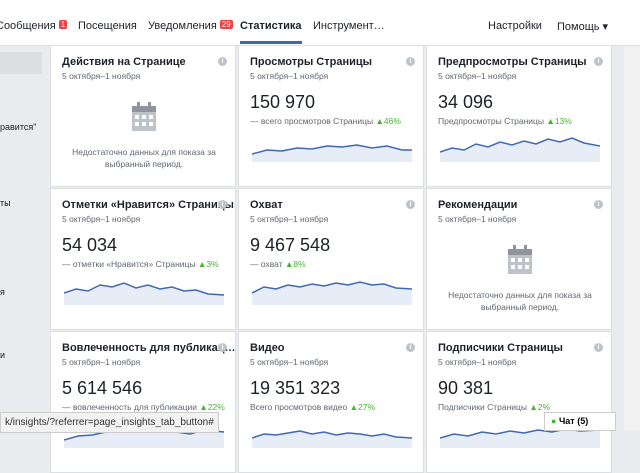 This screenshot has width=640, height=473. What do you see at coordinates (466, 102) in the screenshot?
I see `card-value: 34 096` at bounding box center [466, 102].